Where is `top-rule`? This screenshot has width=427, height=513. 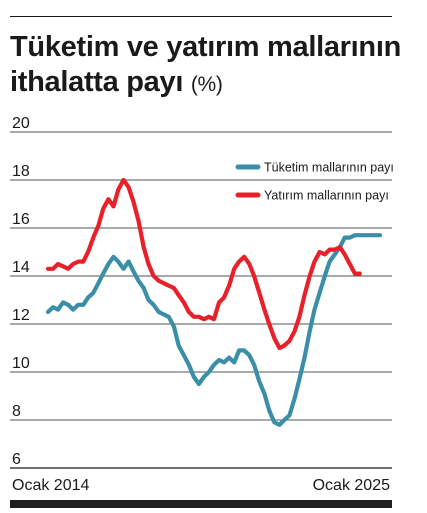 top-rule is located at coordinates (201, 16).